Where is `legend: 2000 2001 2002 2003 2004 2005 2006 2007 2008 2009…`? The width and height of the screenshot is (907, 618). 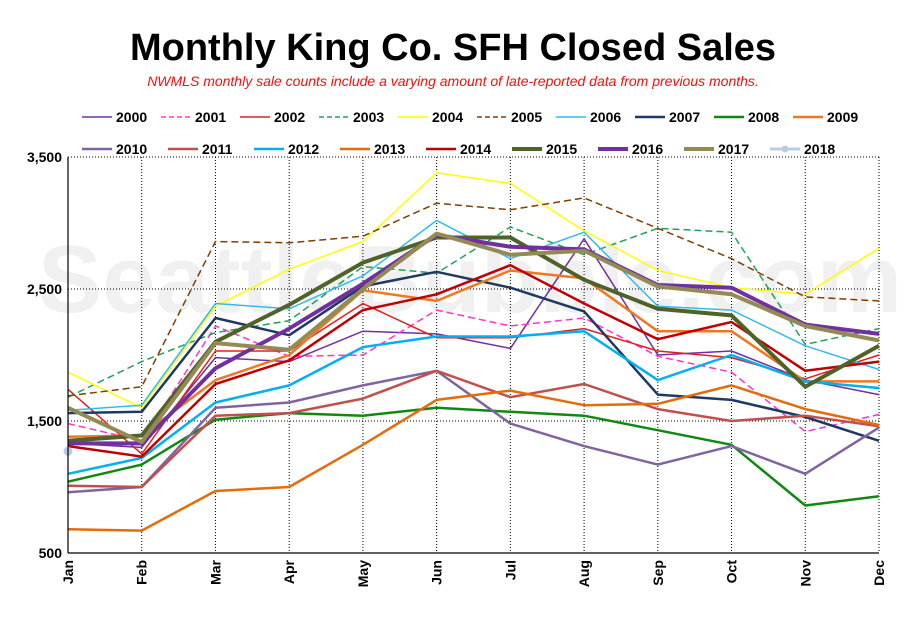 legend: 2000 2001 2002 2003 2004 2005 2006 2007 2008 2009… is located at coordinates (470, 133).